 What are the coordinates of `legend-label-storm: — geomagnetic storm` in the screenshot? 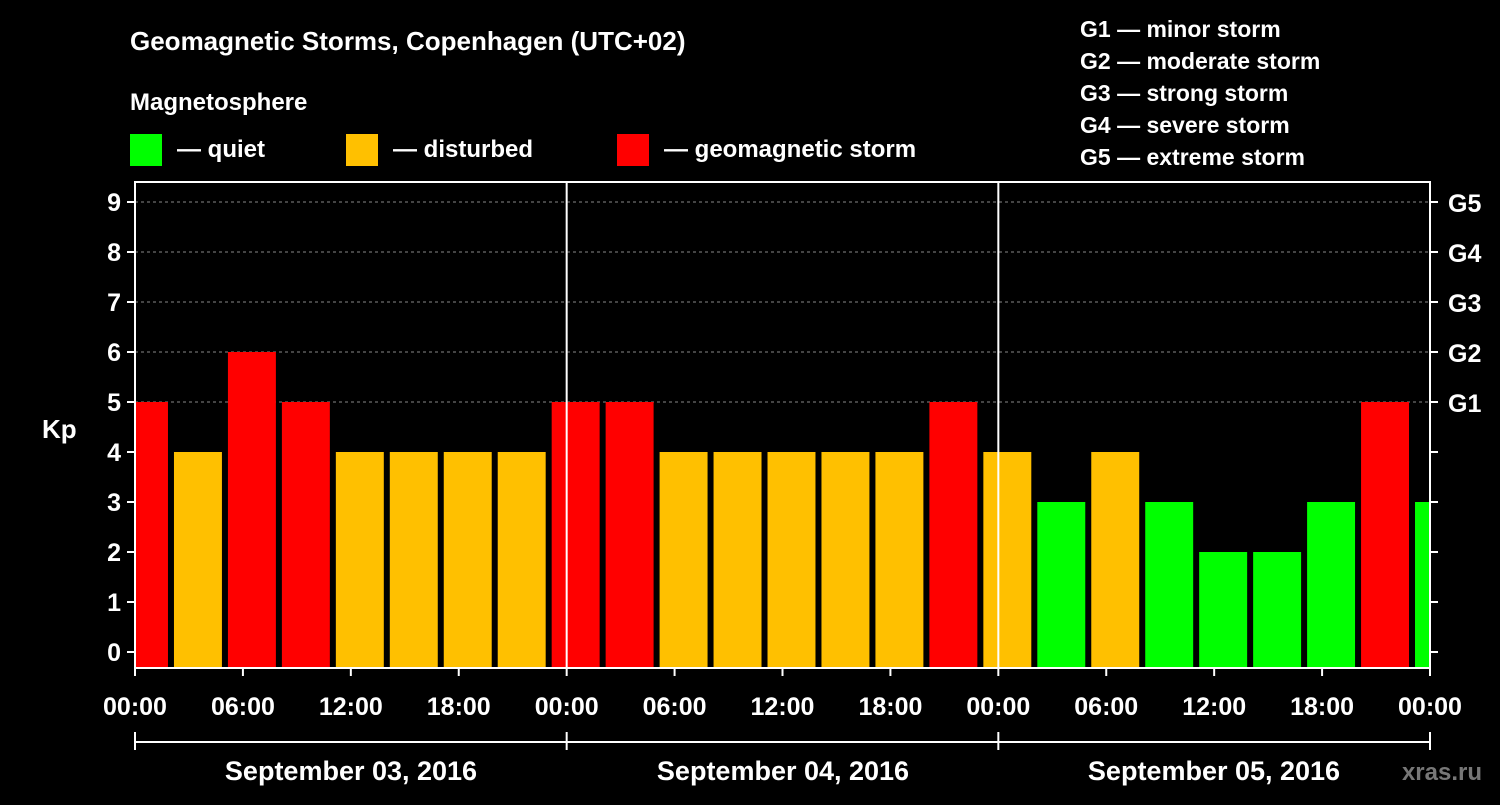 It's located at (790, 149).